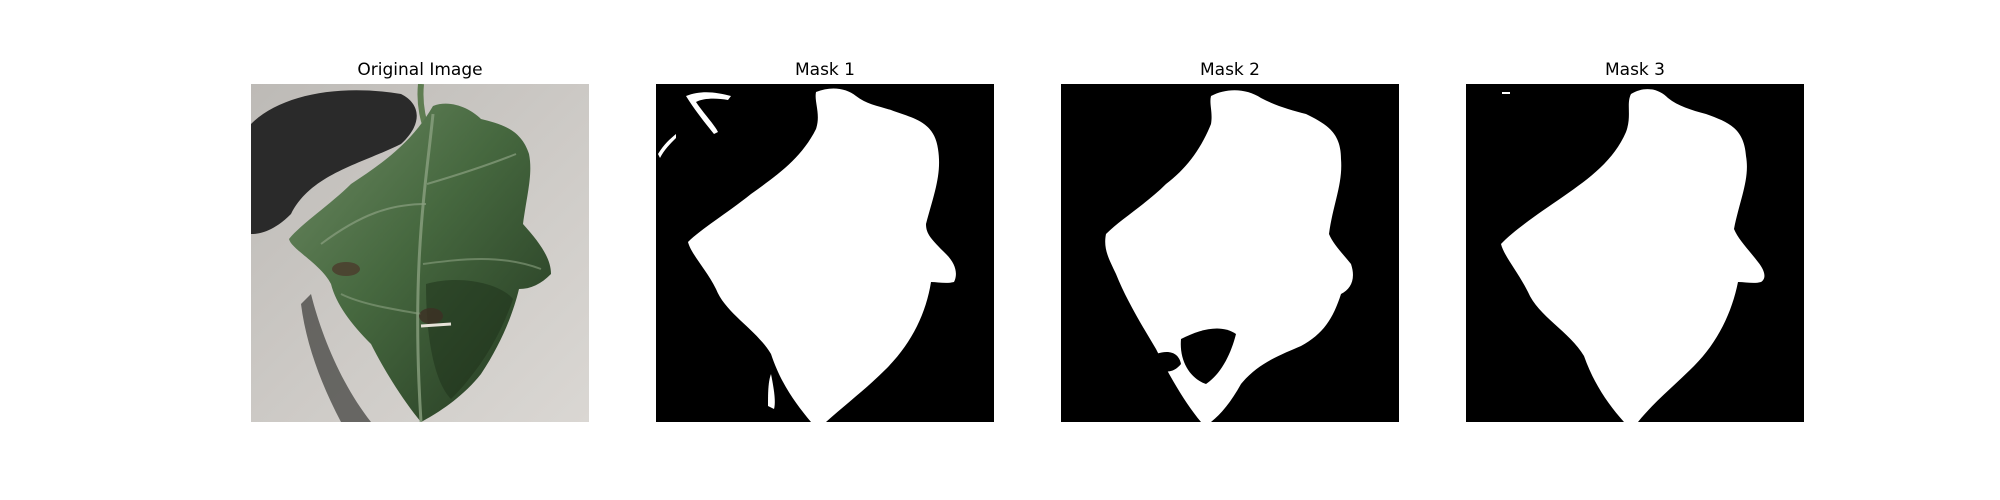 Image resolution: width=2000 pixels, height=500 pixels. Describe the element at coordinates (420, 253) in the screenshot. I see `original-leaf-image` at that location.